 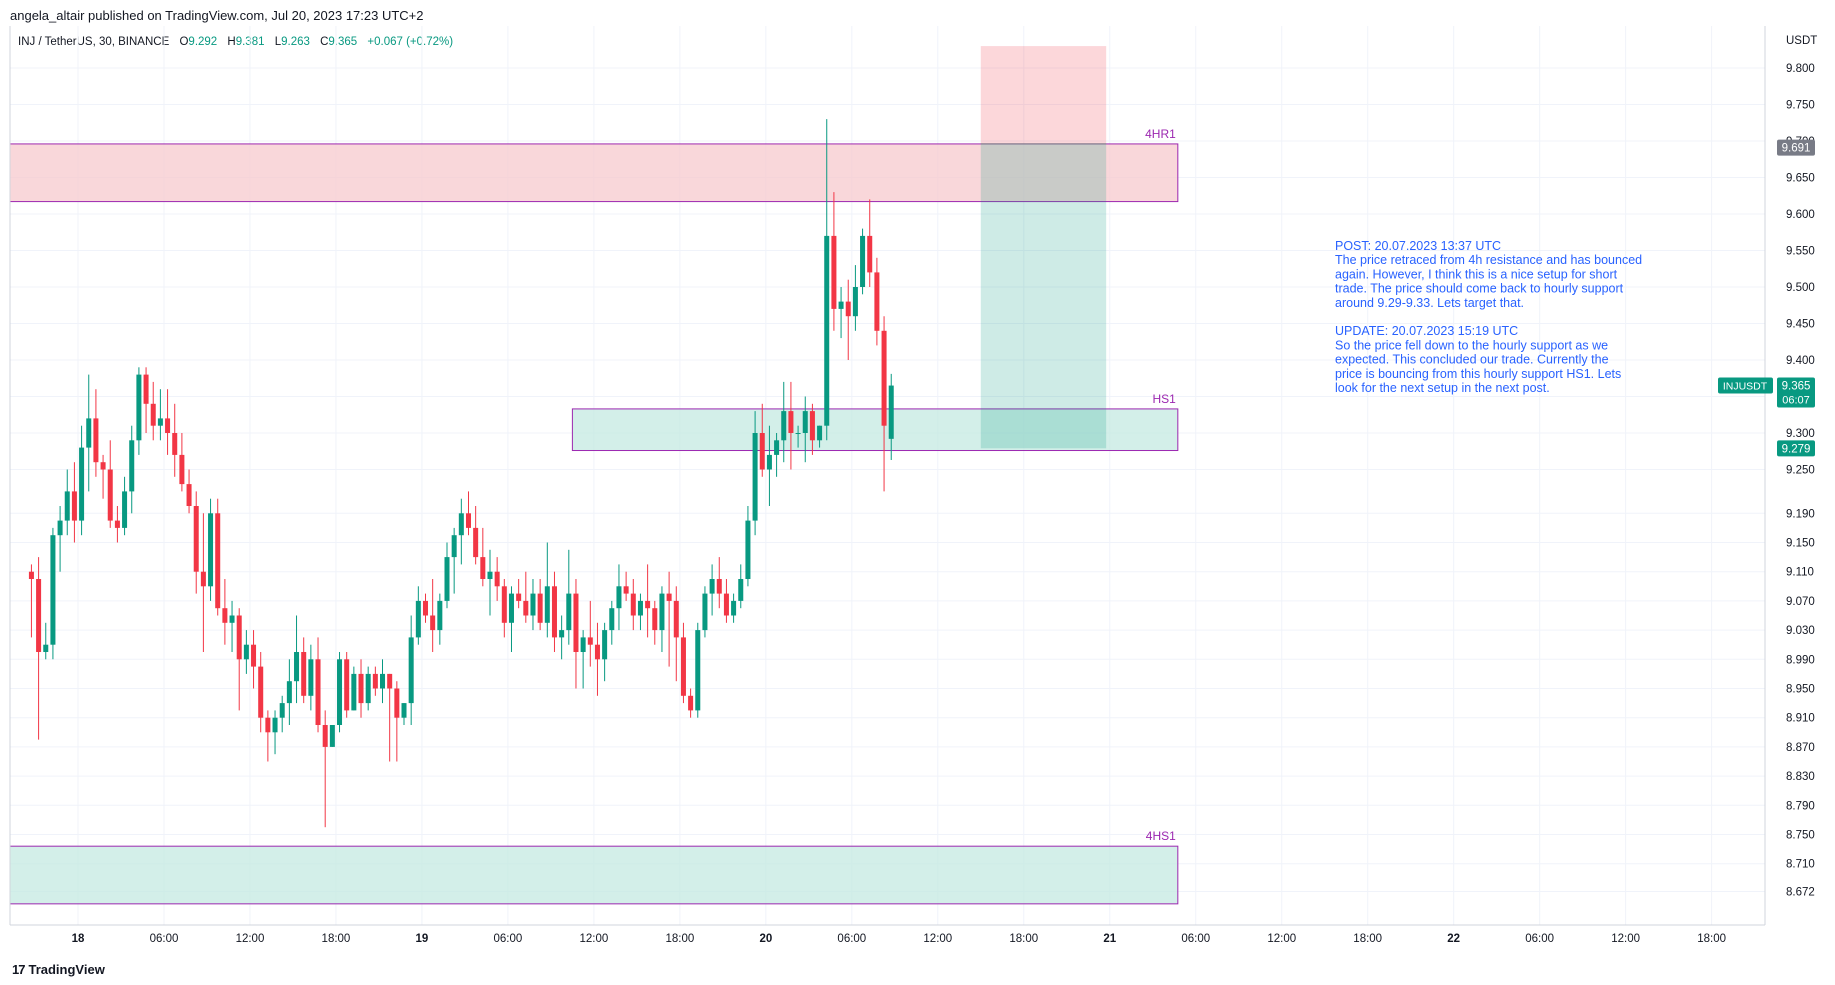 I want to click on y-tick-label: 9.650, so click(x=1800, y=179).